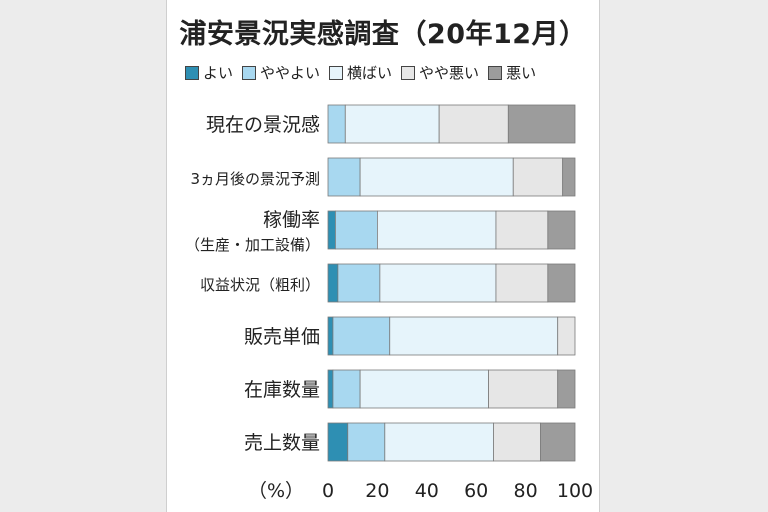  What do you see at coordinates (218, 73) in the screenshot?
I see `legend-label-good: よい` at bounding box center [218, 73].